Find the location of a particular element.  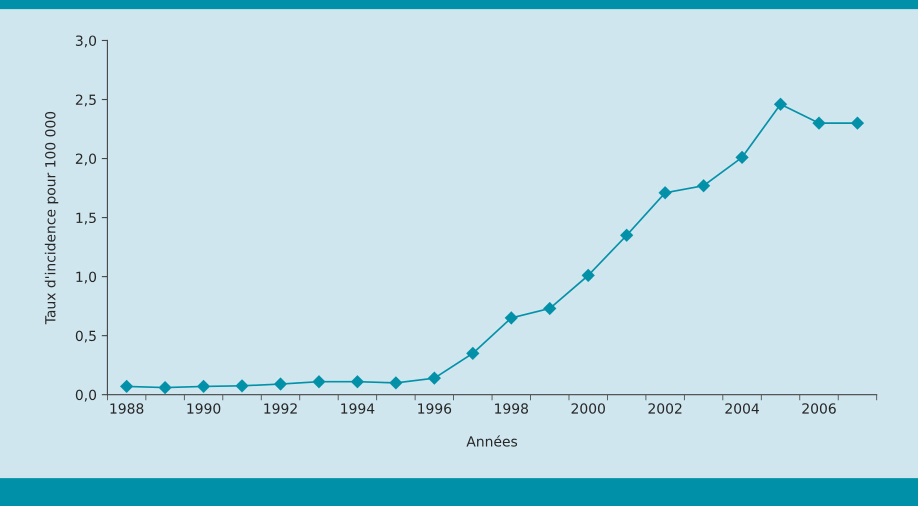

x-tick-label: 2006 is located at coordinates (819, 408).